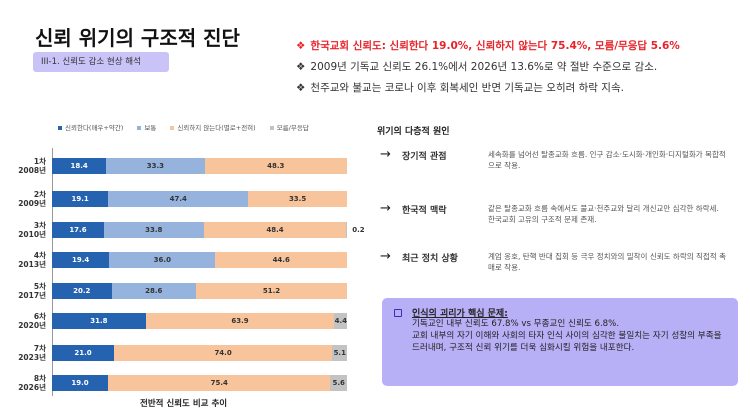 Image resolution: width=750 pixels, height=418 pixels. I want to click on data-label: 28.6, so click(154, 291).